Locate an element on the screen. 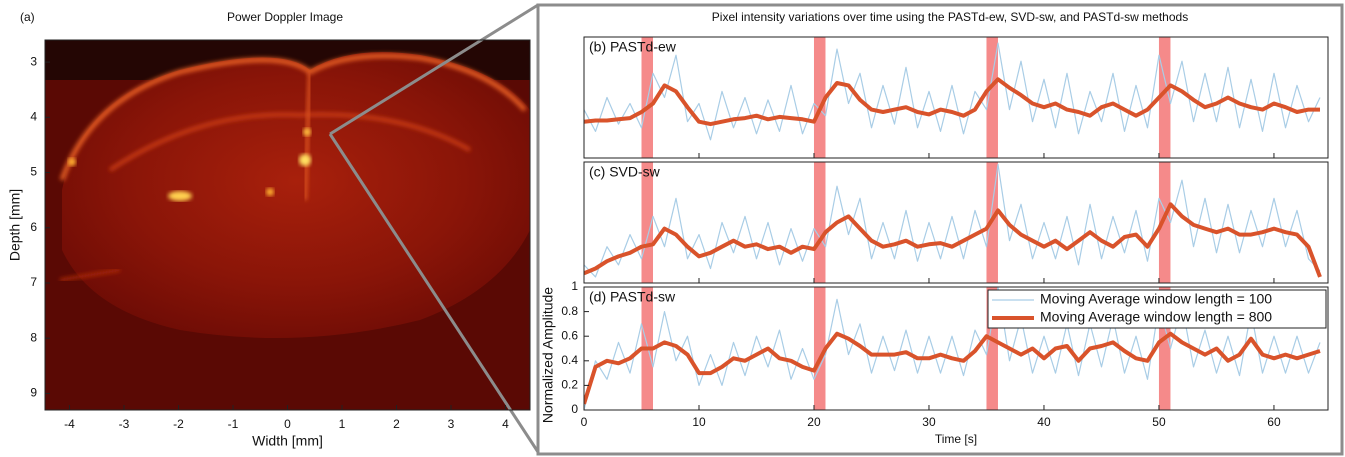  x-tick-label: -3 is located at coordinates (124, 424).